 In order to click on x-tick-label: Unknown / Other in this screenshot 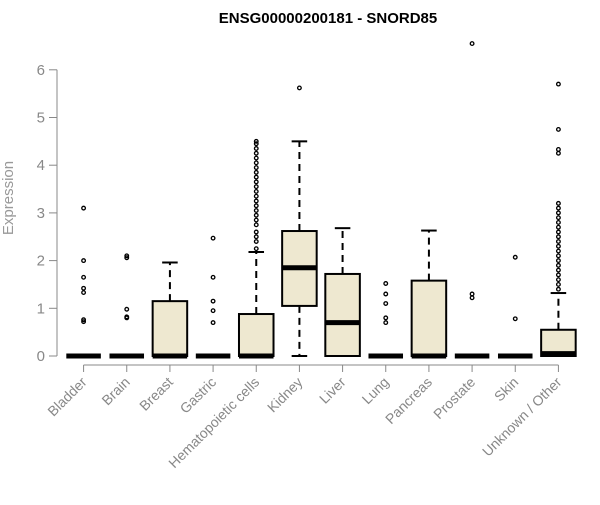, I will do `click(522, 417)`.